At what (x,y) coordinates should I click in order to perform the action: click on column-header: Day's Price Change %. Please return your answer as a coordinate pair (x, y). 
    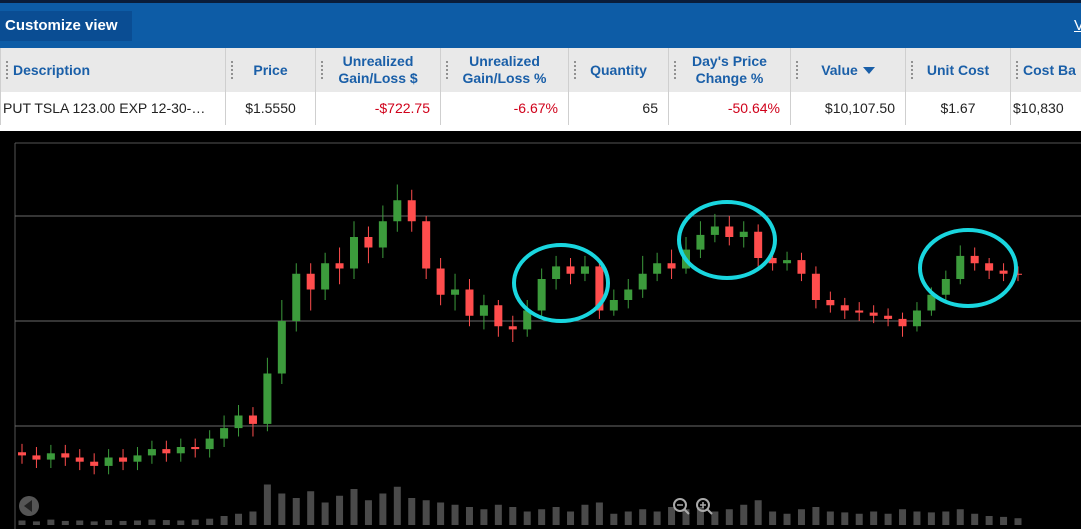
    Looking at the image, I should click on (729, 70).